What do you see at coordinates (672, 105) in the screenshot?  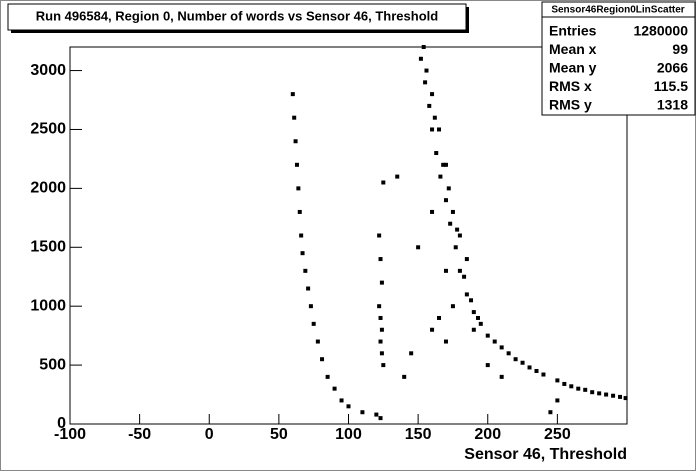 I see `stats-value: 1318` at bounding box center [672, 105].